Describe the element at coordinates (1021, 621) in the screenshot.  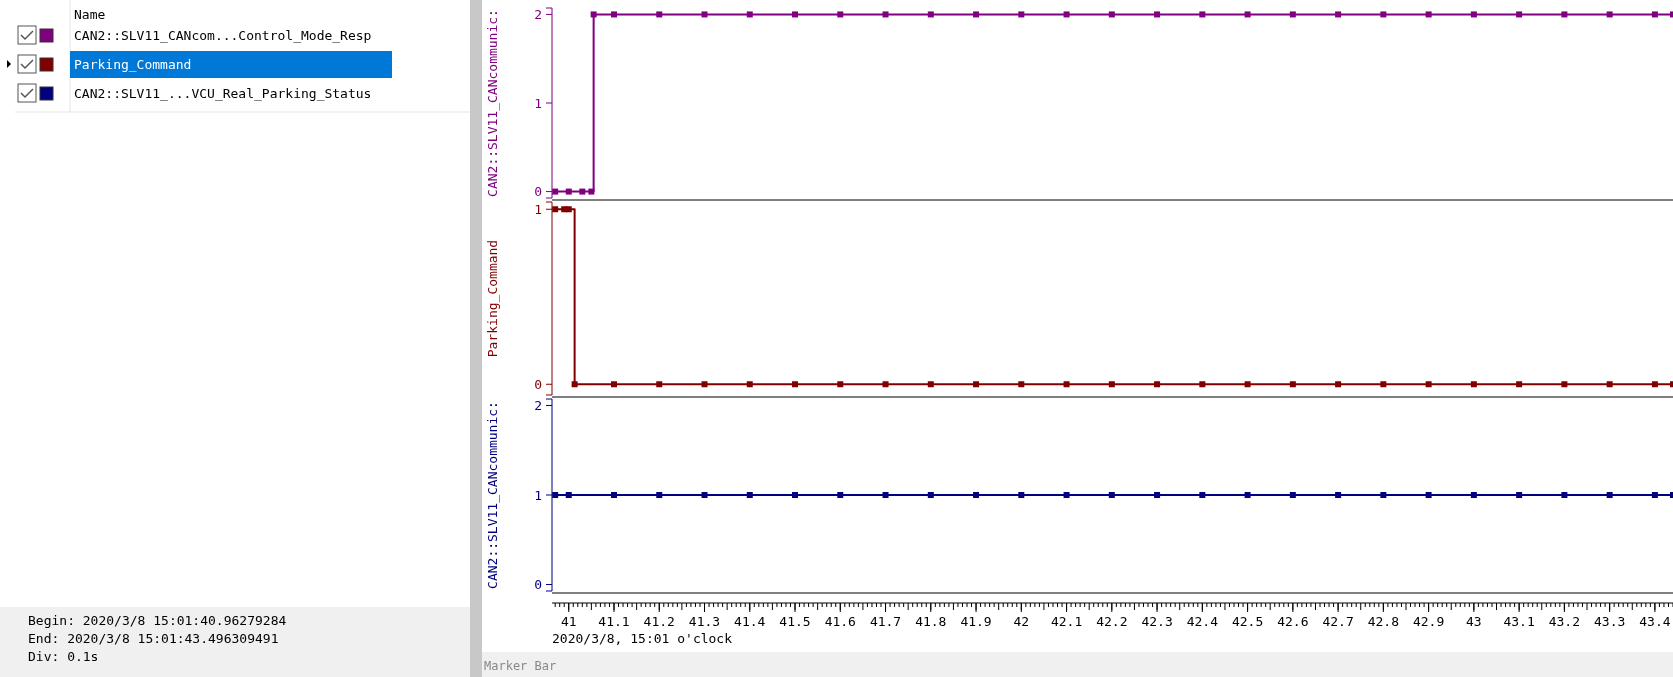
I see `x-tick-label: 42` at that location.